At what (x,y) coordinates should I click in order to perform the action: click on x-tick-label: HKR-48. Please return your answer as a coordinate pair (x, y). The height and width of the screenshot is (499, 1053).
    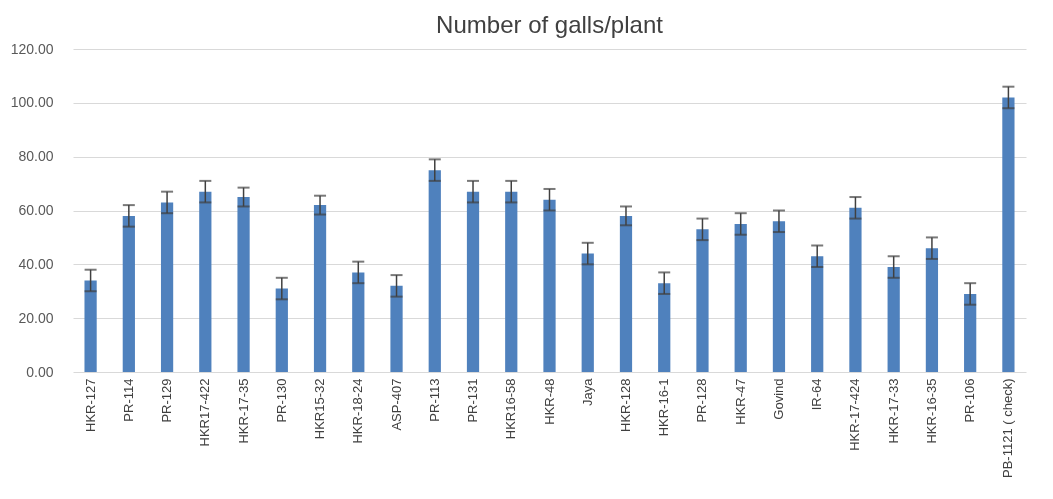
    Looking at the image, I should click on (549, 401).